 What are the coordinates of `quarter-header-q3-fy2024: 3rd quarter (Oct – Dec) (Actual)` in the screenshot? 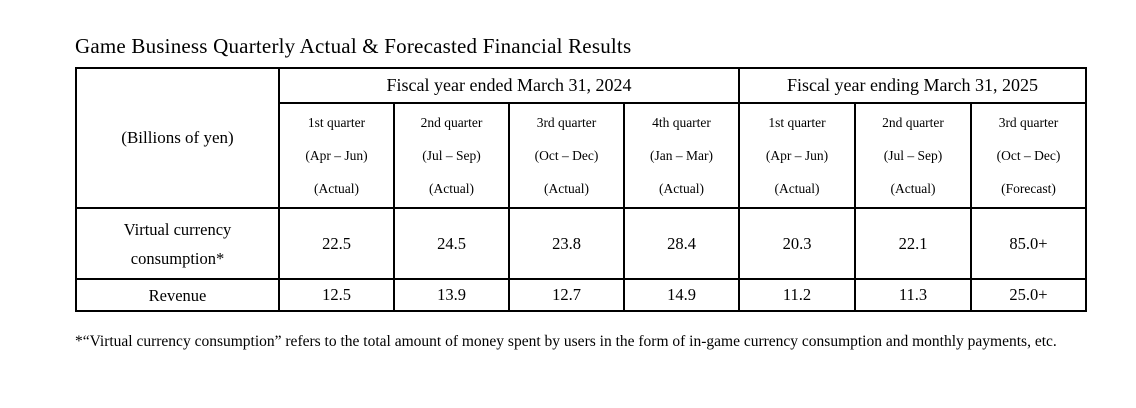 It's located at (566, 155).